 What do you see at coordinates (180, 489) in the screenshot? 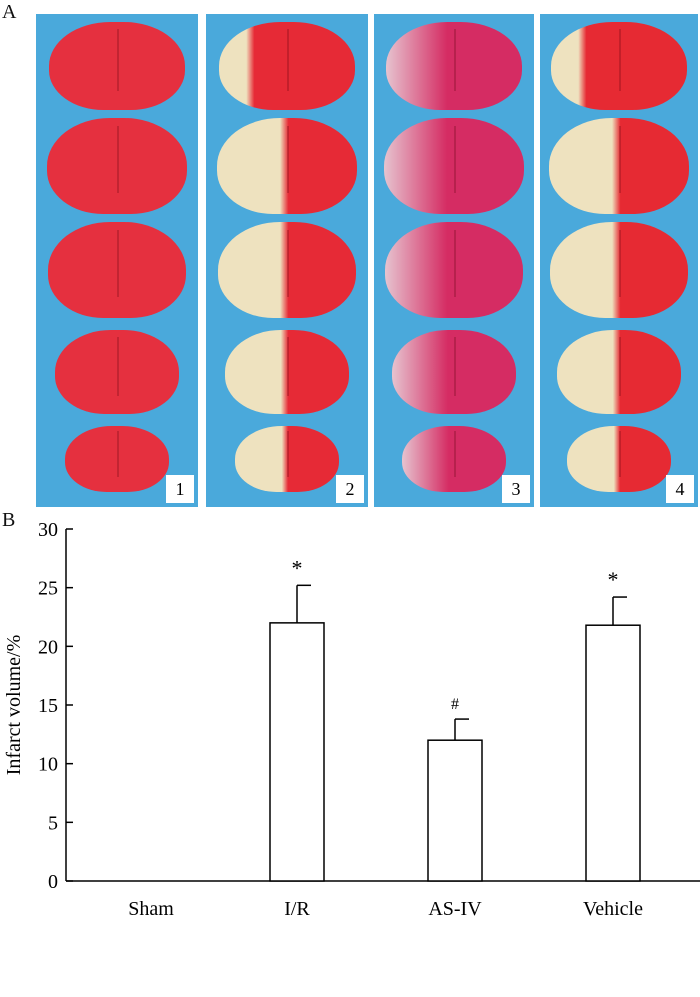
I see `photo-number: 1` at bounding box center [180, 489].